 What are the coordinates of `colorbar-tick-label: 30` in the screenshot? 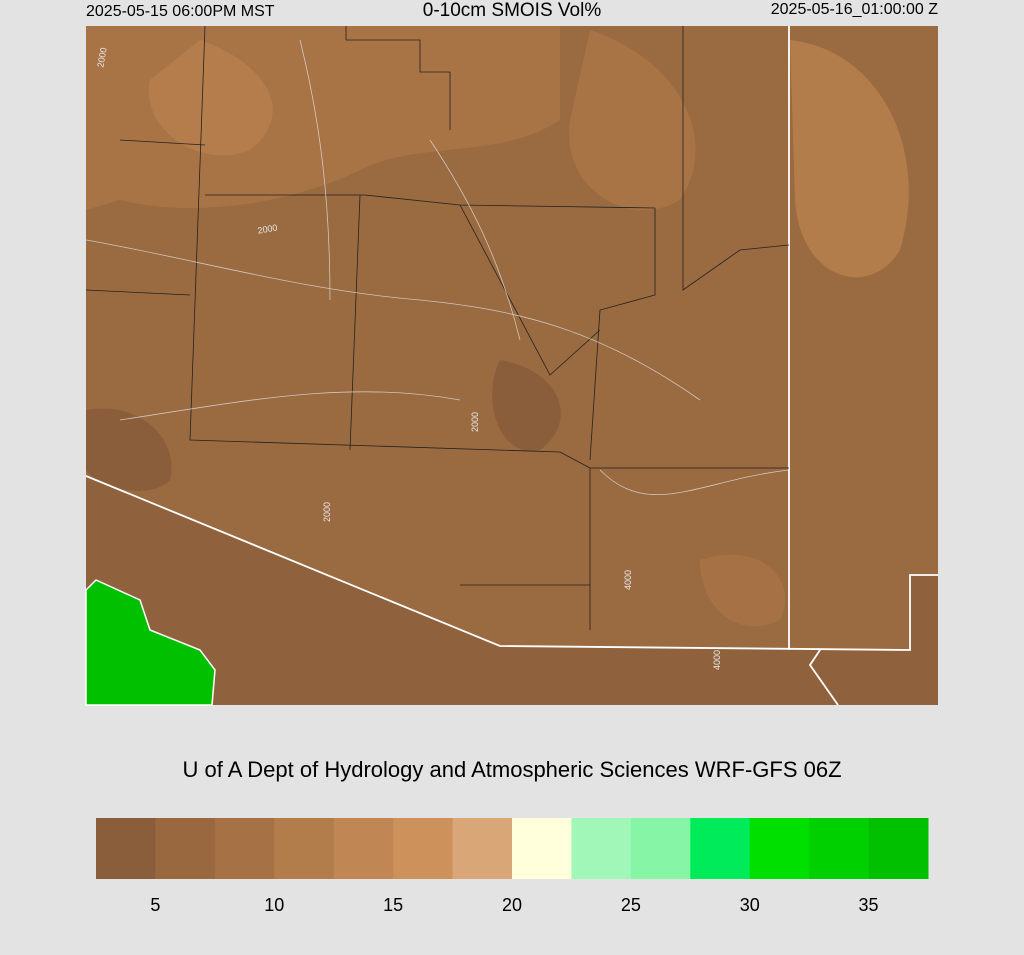 It's located at (750, 905).